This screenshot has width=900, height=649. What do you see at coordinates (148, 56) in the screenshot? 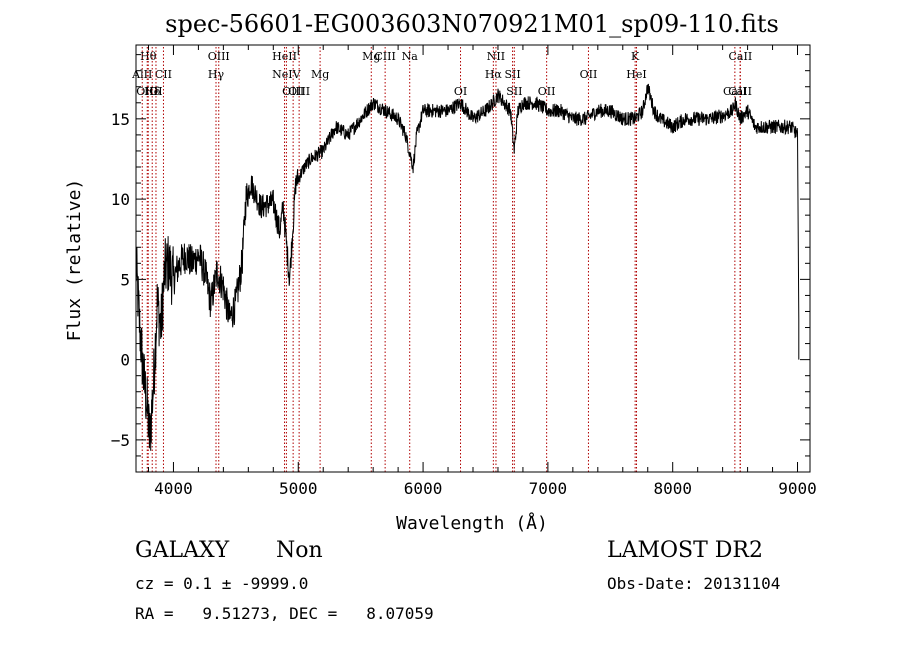
I see `line-marker-label: Hθ` at bounding box center [148, 56].